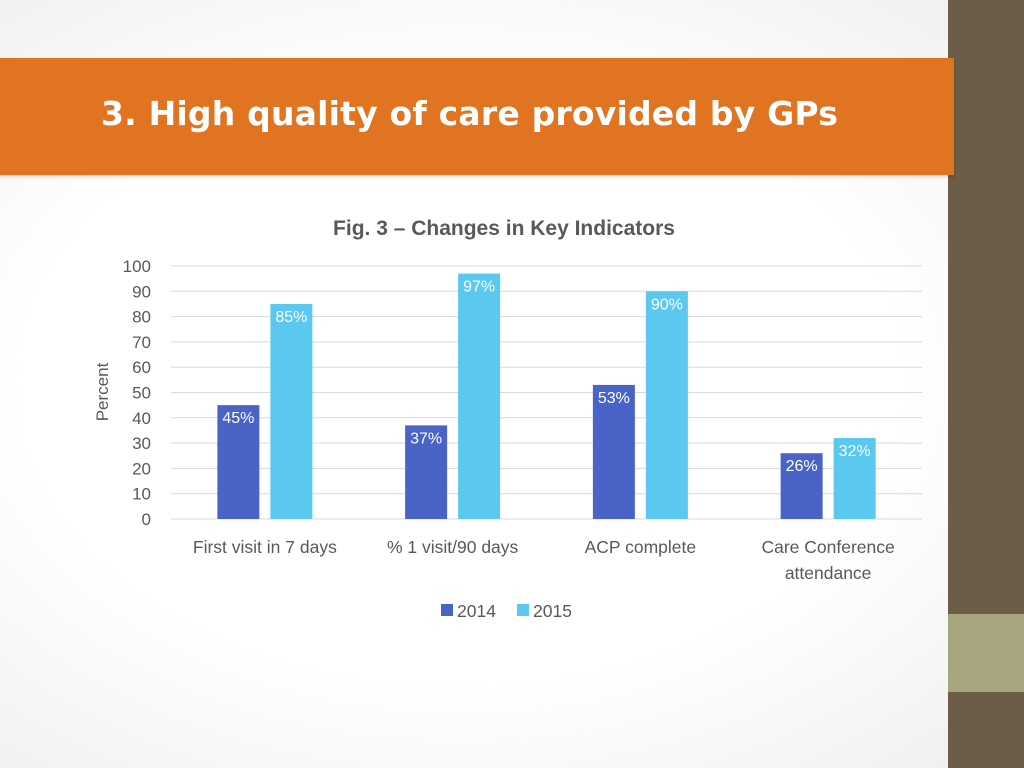  I want to click on y-tick-label: 30, so click(141, 443).